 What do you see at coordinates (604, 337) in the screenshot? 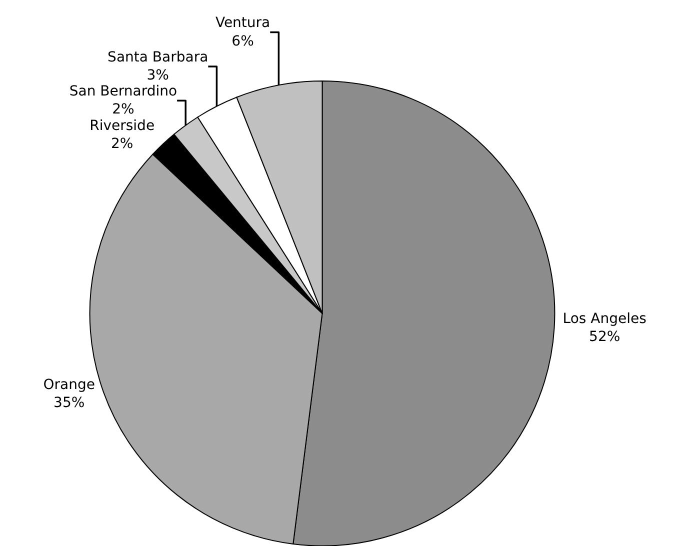
I see `data-label: 52%` at bounding box center [604, 337].